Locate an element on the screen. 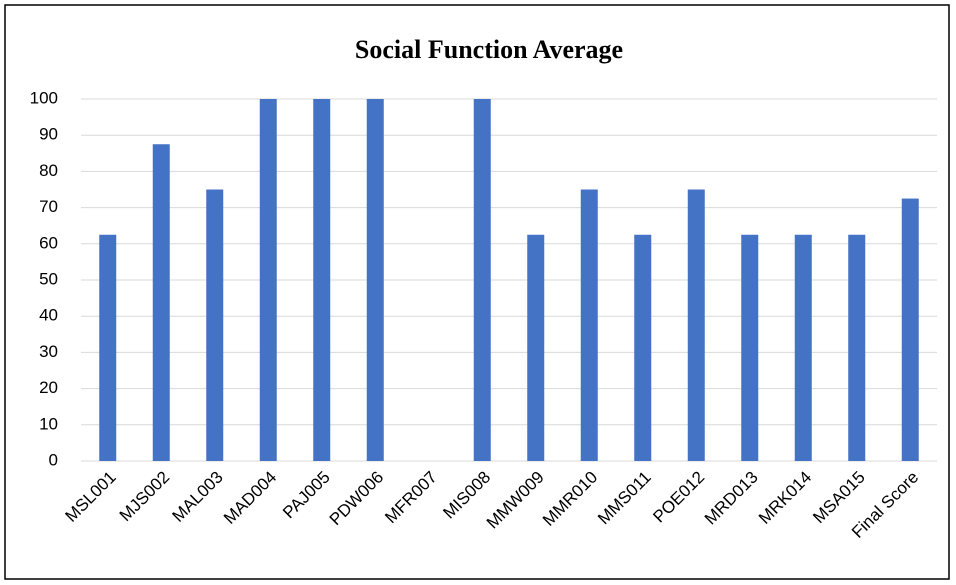 This screenshot has height=585, width=956. y-tick-label: 0 is located at coordinates (53, 459).